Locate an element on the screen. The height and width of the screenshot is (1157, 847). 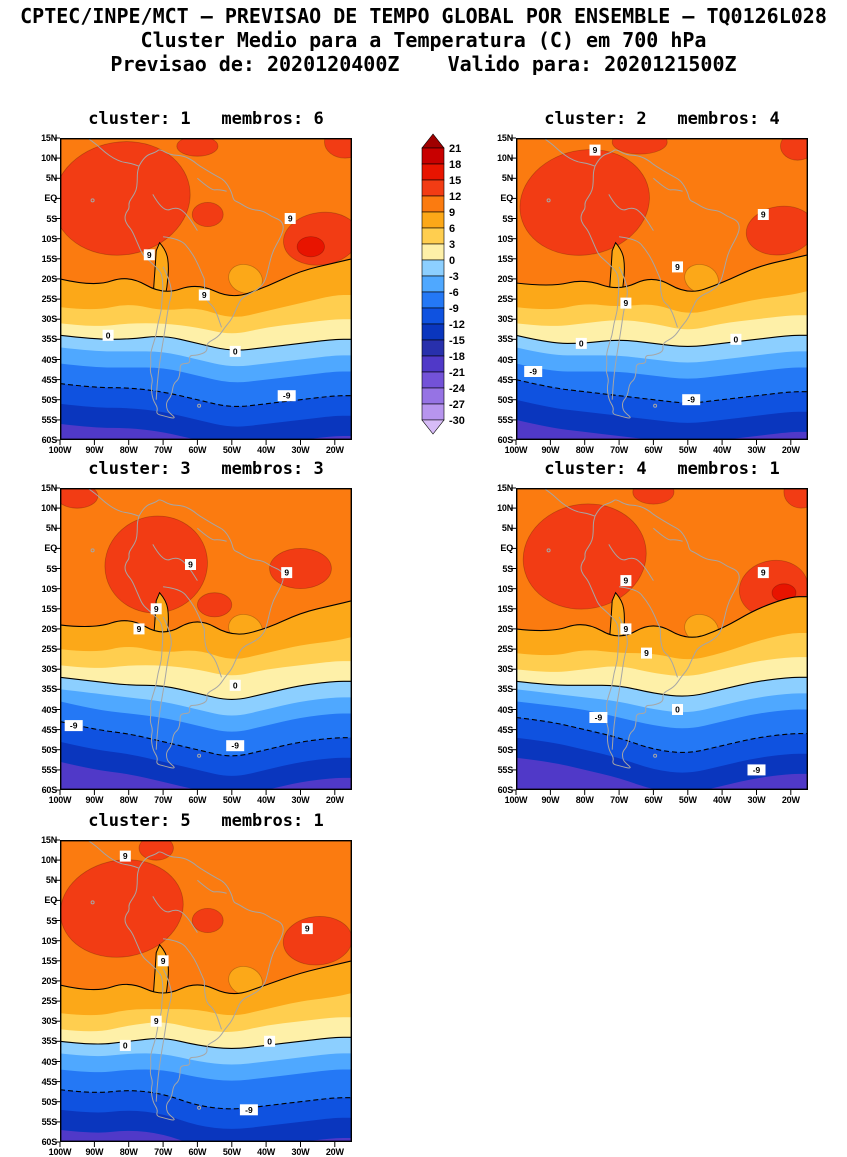
lat-tick-label: 30S is located at coordinates (505, 669).